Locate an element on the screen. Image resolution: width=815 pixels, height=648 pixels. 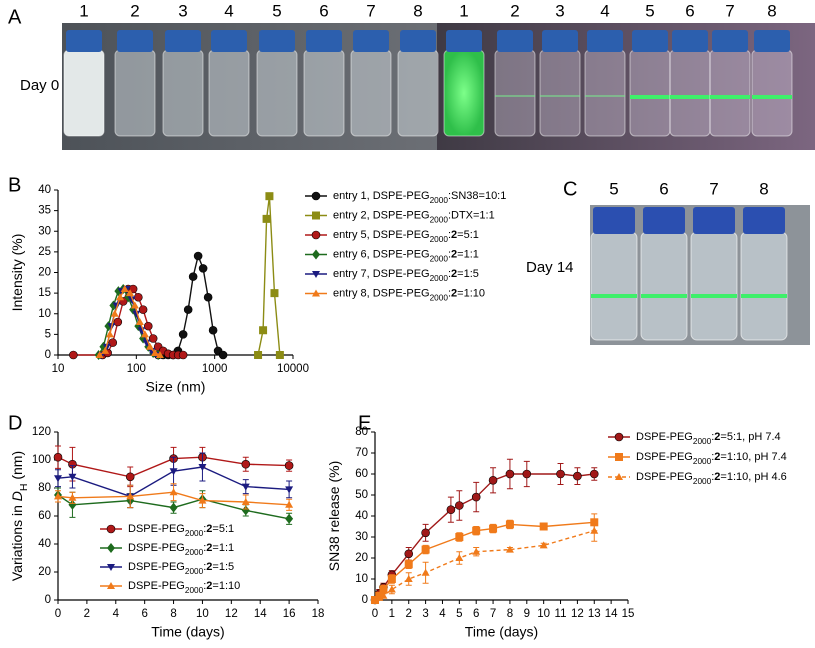
x-tick-label: 1 is located at coordinates (392, 614).